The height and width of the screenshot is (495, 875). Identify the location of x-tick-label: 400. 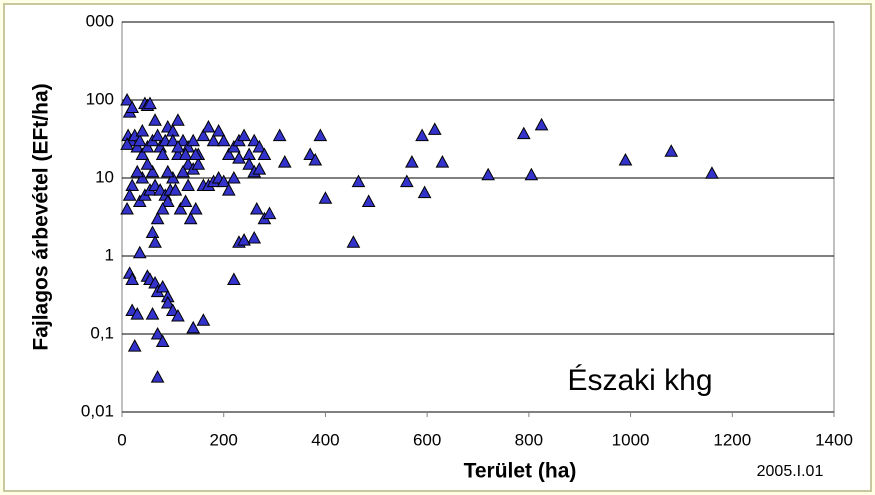
(325, 439).